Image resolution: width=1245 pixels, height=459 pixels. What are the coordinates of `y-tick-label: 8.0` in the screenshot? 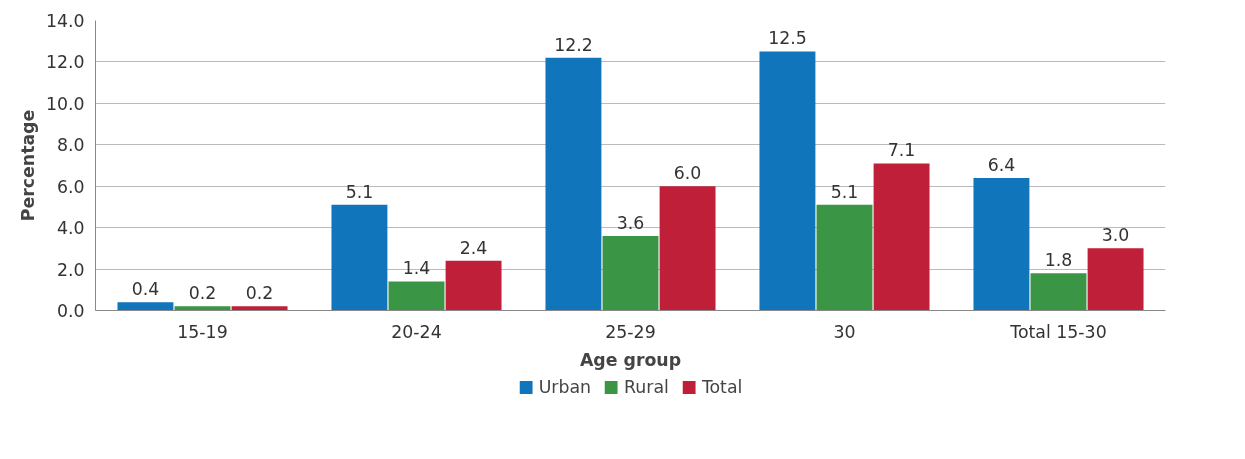 It's located at (70, 145).